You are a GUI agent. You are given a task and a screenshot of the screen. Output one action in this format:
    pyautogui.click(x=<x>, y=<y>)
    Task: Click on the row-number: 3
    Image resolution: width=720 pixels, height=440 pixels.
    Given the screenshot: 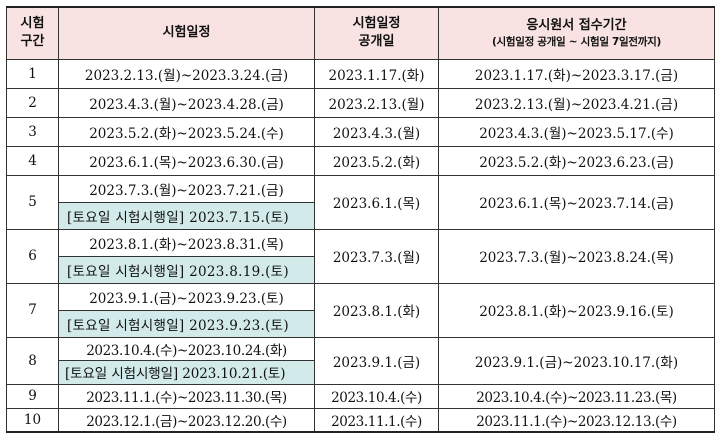 What is the action you would take?
    pyautogui.click(x=32, y=131)
    